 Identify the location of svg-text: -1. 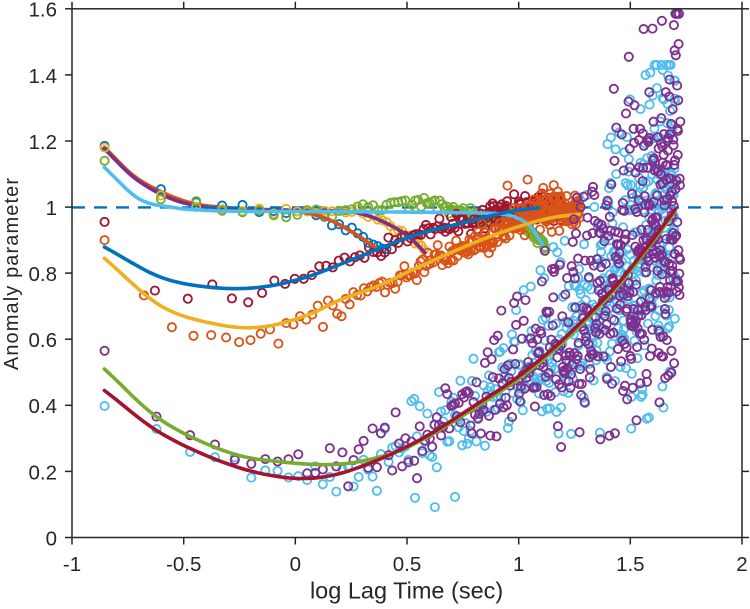
(72, 564).